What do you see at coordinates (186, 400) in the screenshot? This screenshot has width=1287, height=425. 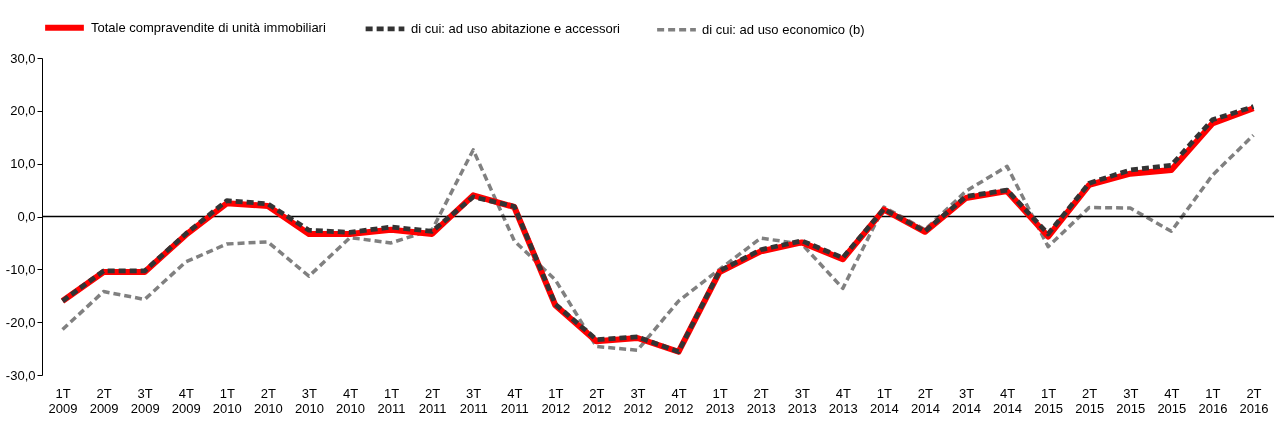 I see `x-tick-label: 4T 2009` at bounding box center [186, 400].